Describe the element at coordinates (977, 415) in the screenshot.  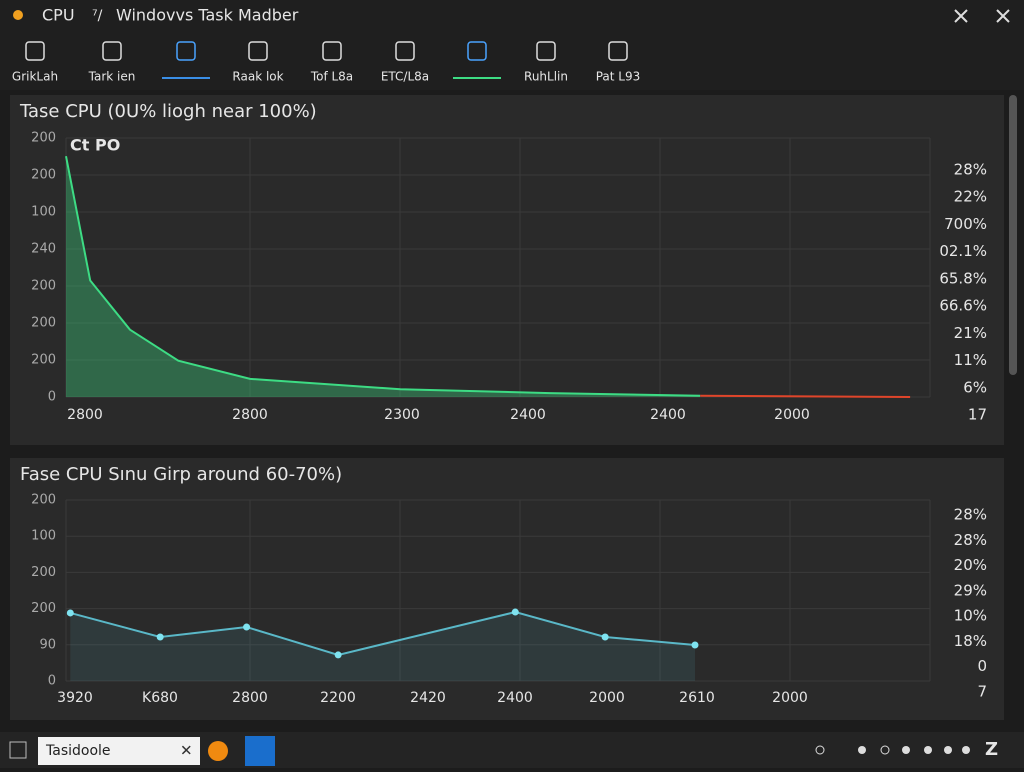
I see `right-label: 17` at that location.